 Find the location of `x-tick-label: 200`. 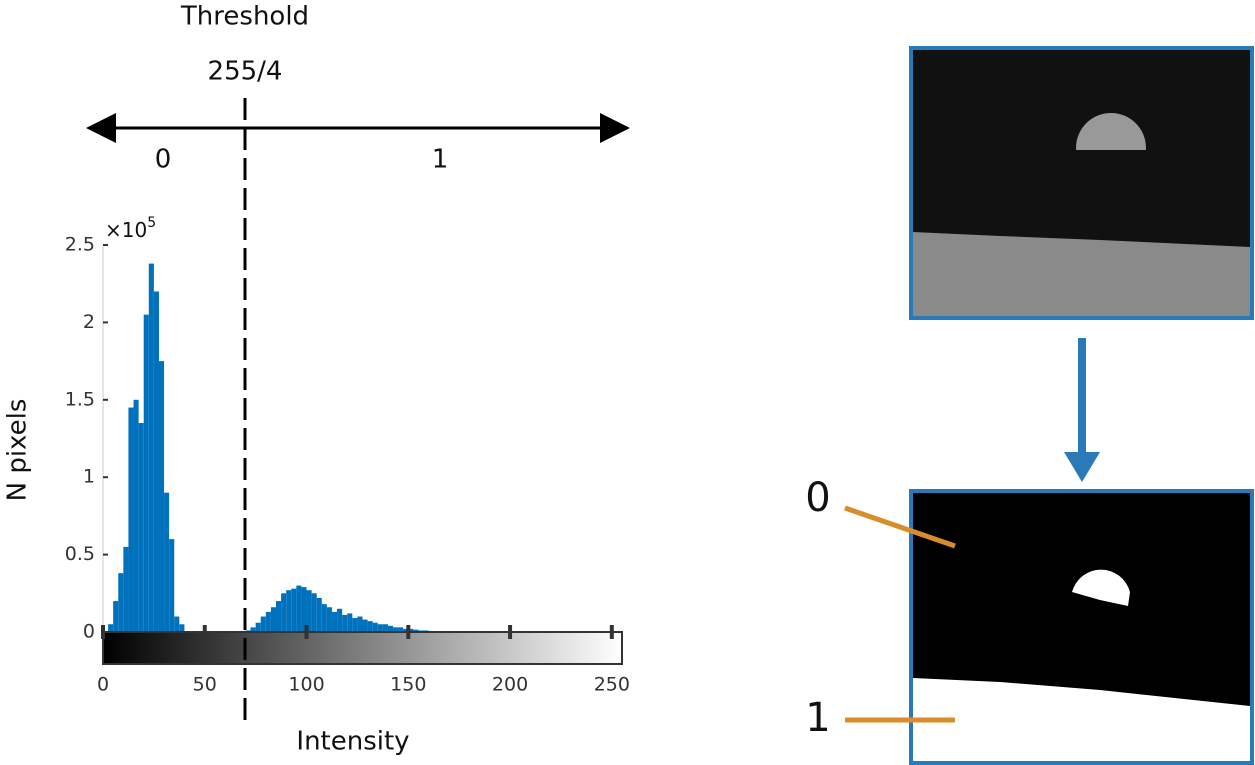

x-tick-label: 200 is located at coordinates (510, 685).